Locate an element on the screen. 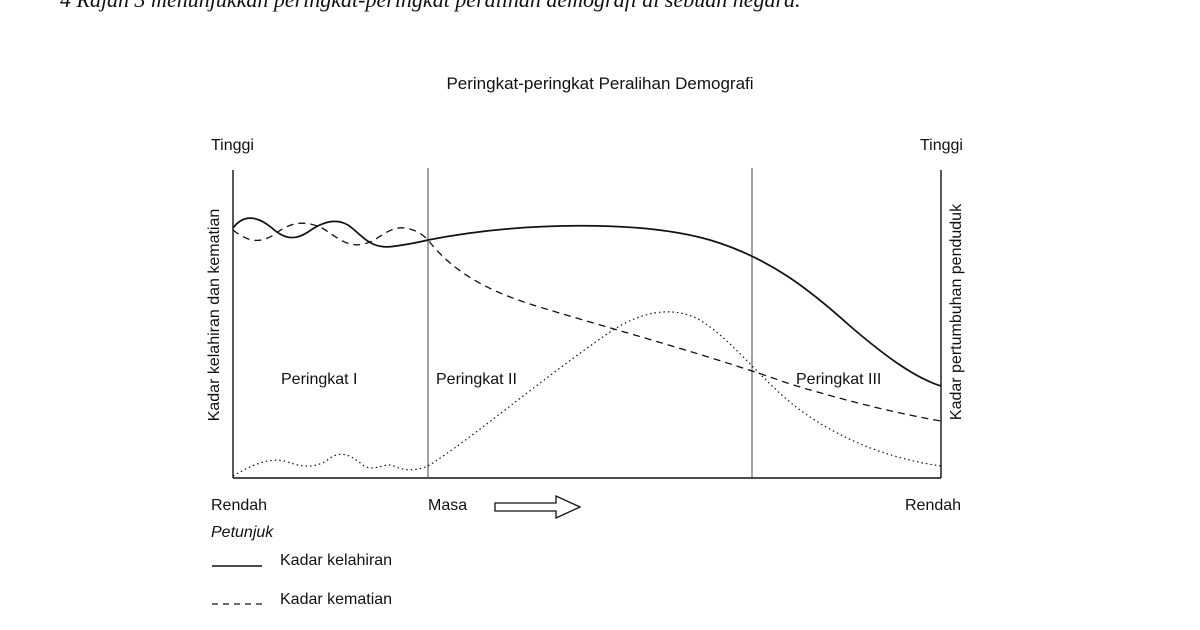 The image size is (1200, 630). time-arrow-icon is located at coordinates (538, 507).